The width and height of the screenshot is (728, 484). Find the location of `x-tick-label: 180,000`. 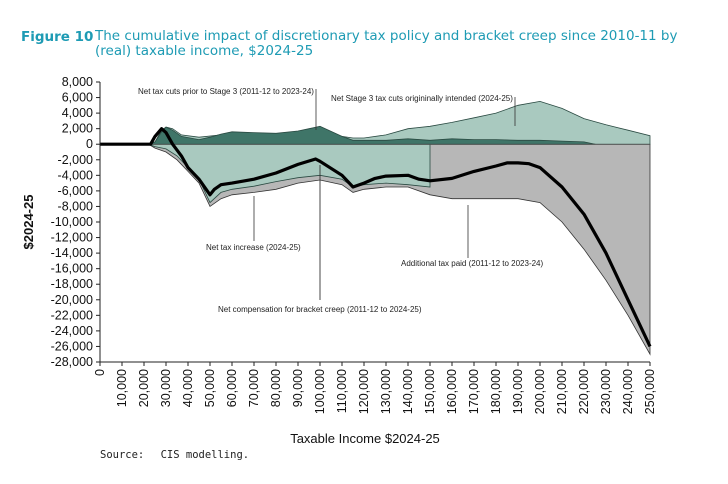

x-tick-label: 180,000 is located at coordinates (496, 391).